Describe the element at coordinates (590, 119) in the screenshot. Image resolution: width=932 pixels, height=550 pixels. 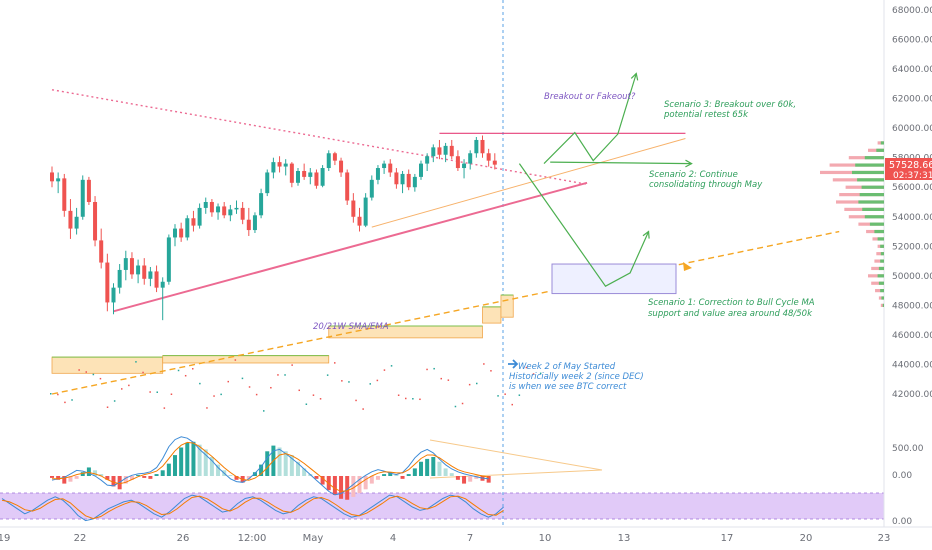
I see `scenario-3-path` at that location.